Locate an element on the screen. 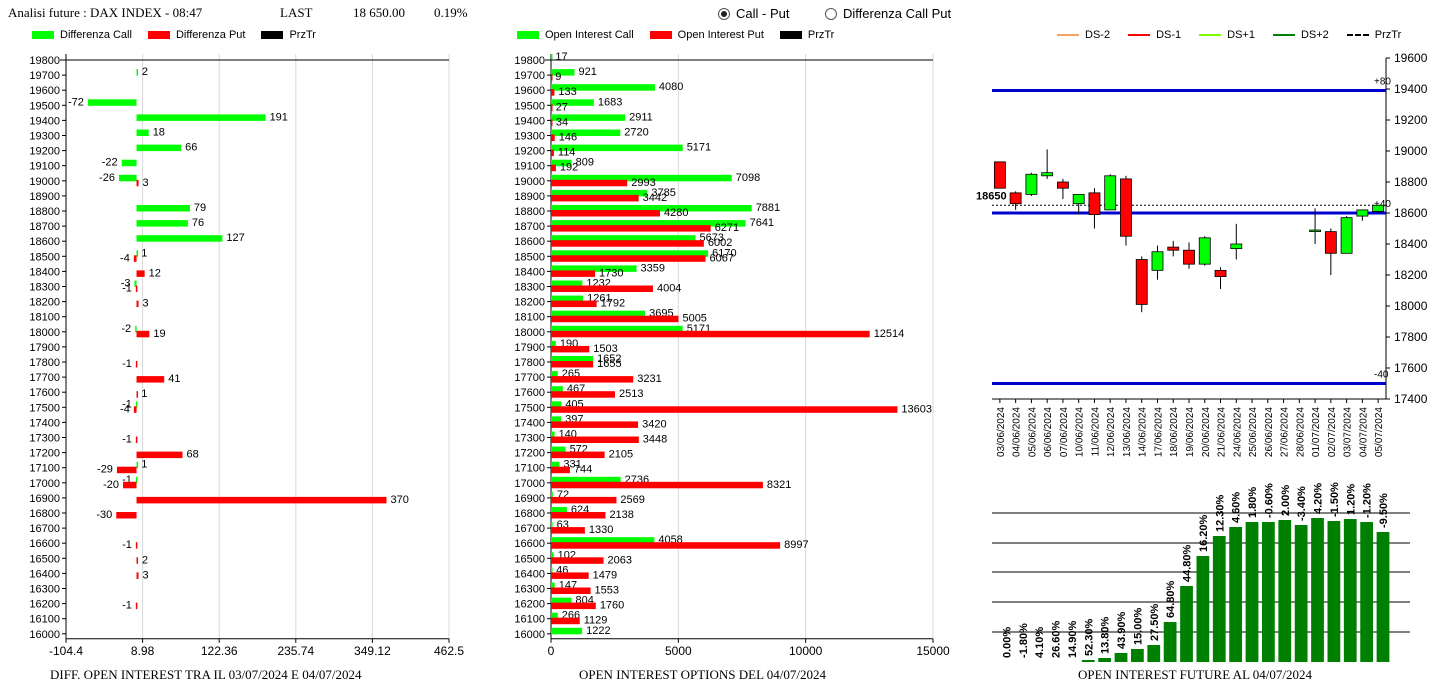  diff-strike-label: 18300 is located at coordinates (44, 288).